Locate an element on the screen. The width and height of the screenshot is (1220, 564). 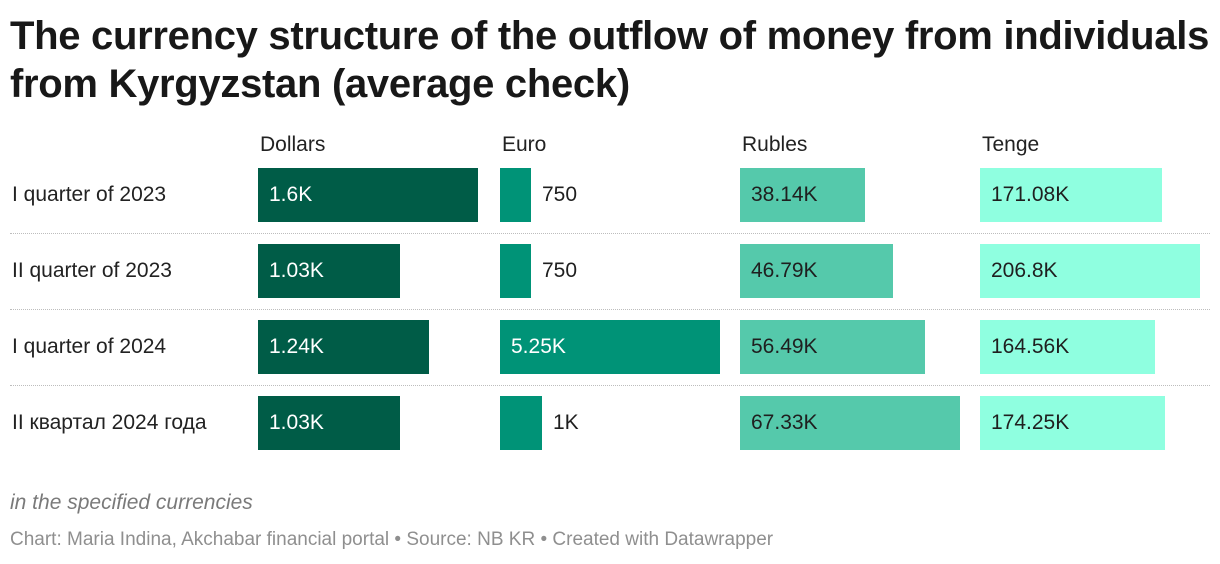
data-label: 46.79K is located at coordinates (784, 270).